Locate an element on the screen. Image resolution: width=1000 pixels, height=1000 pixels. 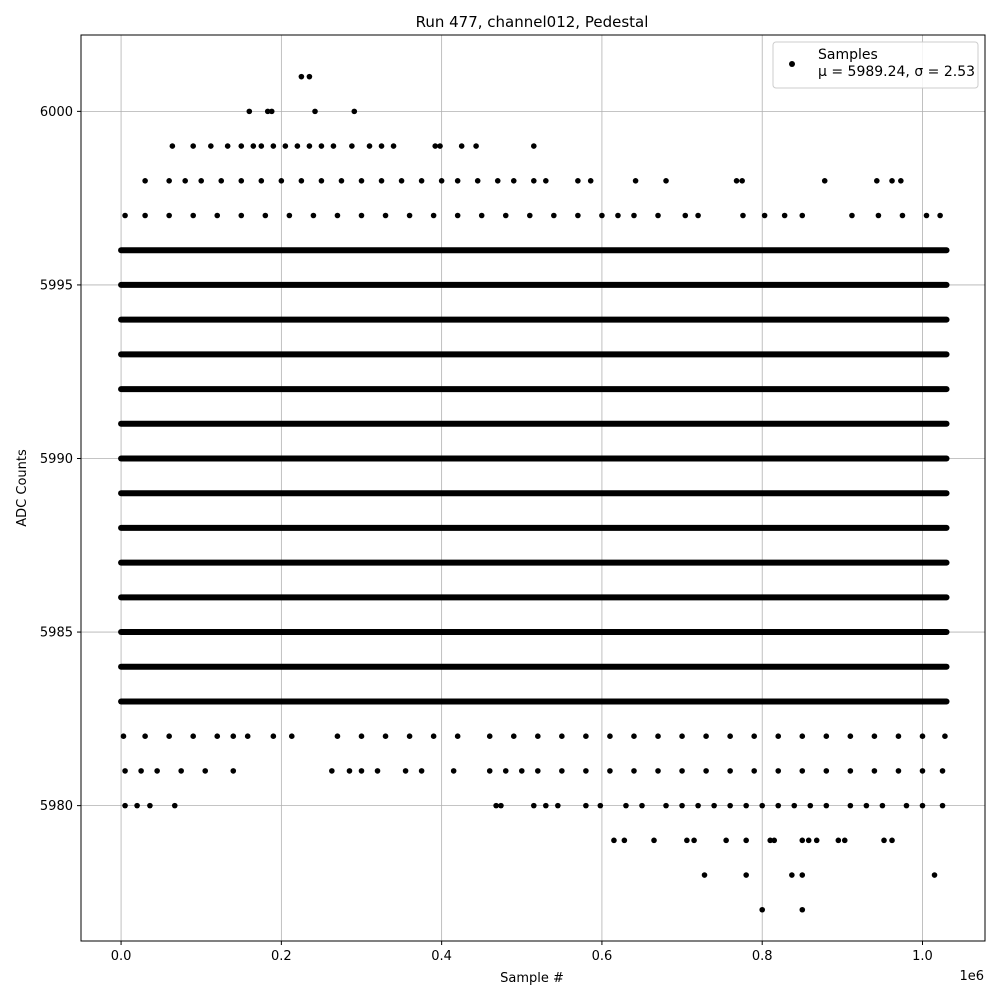
x-tick-label: 0.2 is located at coordinates (281, 956).